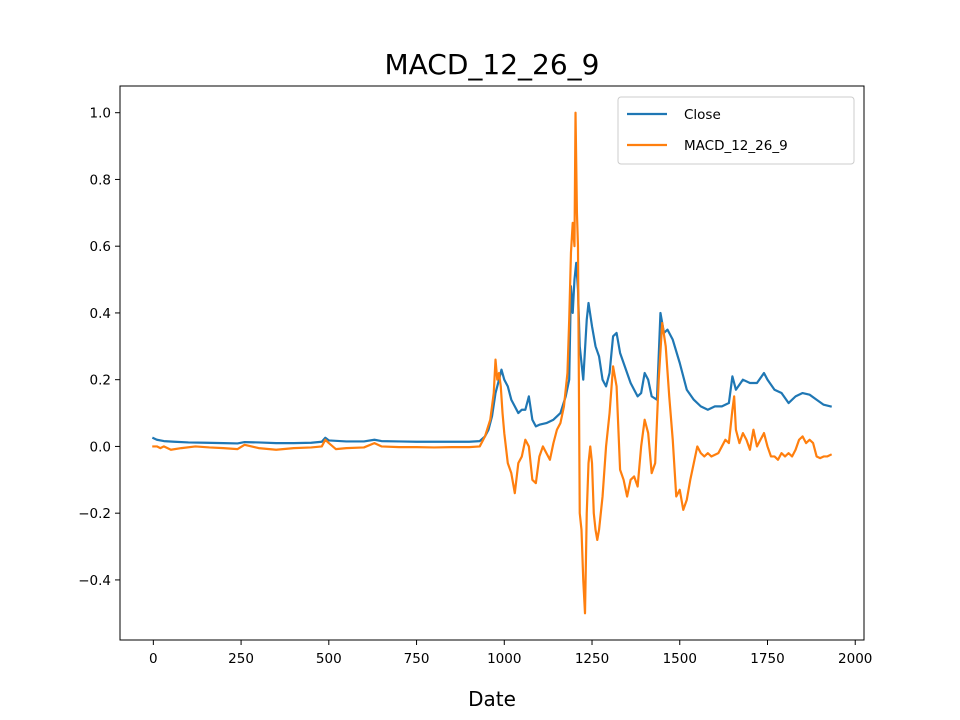 The image size is (960, 720). What do you see at coordinates (94, 514) in the screenshot?
I see `y-tick-label: −0.2` at bounding box center [94, 514].